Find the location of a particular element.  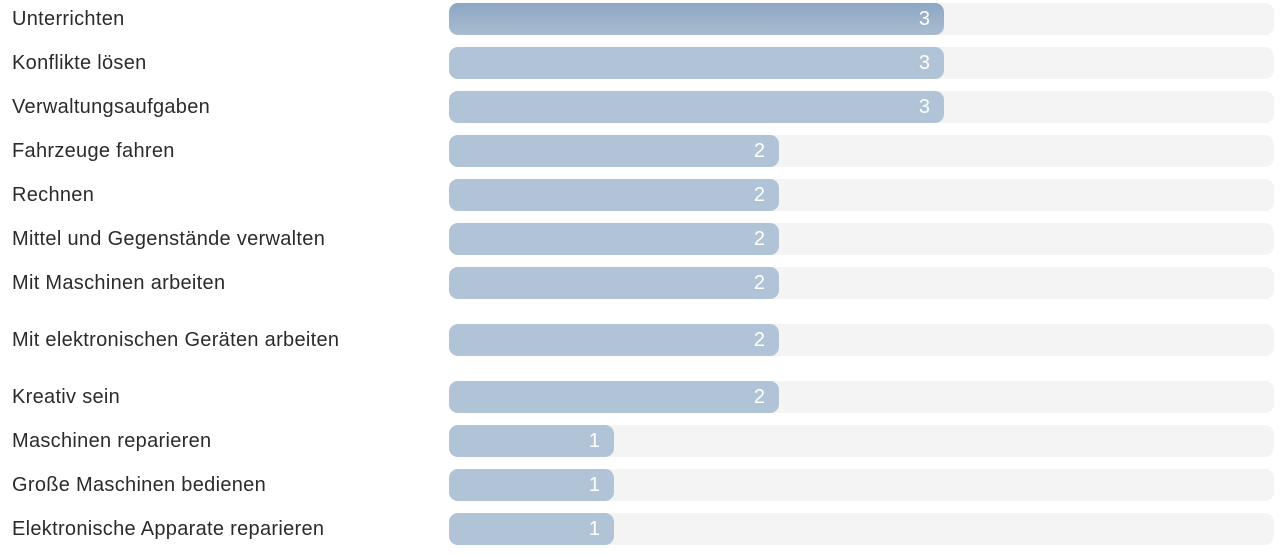

bar-row: Große Maschinen bedienen 1 is located at coordinates (641, 491).